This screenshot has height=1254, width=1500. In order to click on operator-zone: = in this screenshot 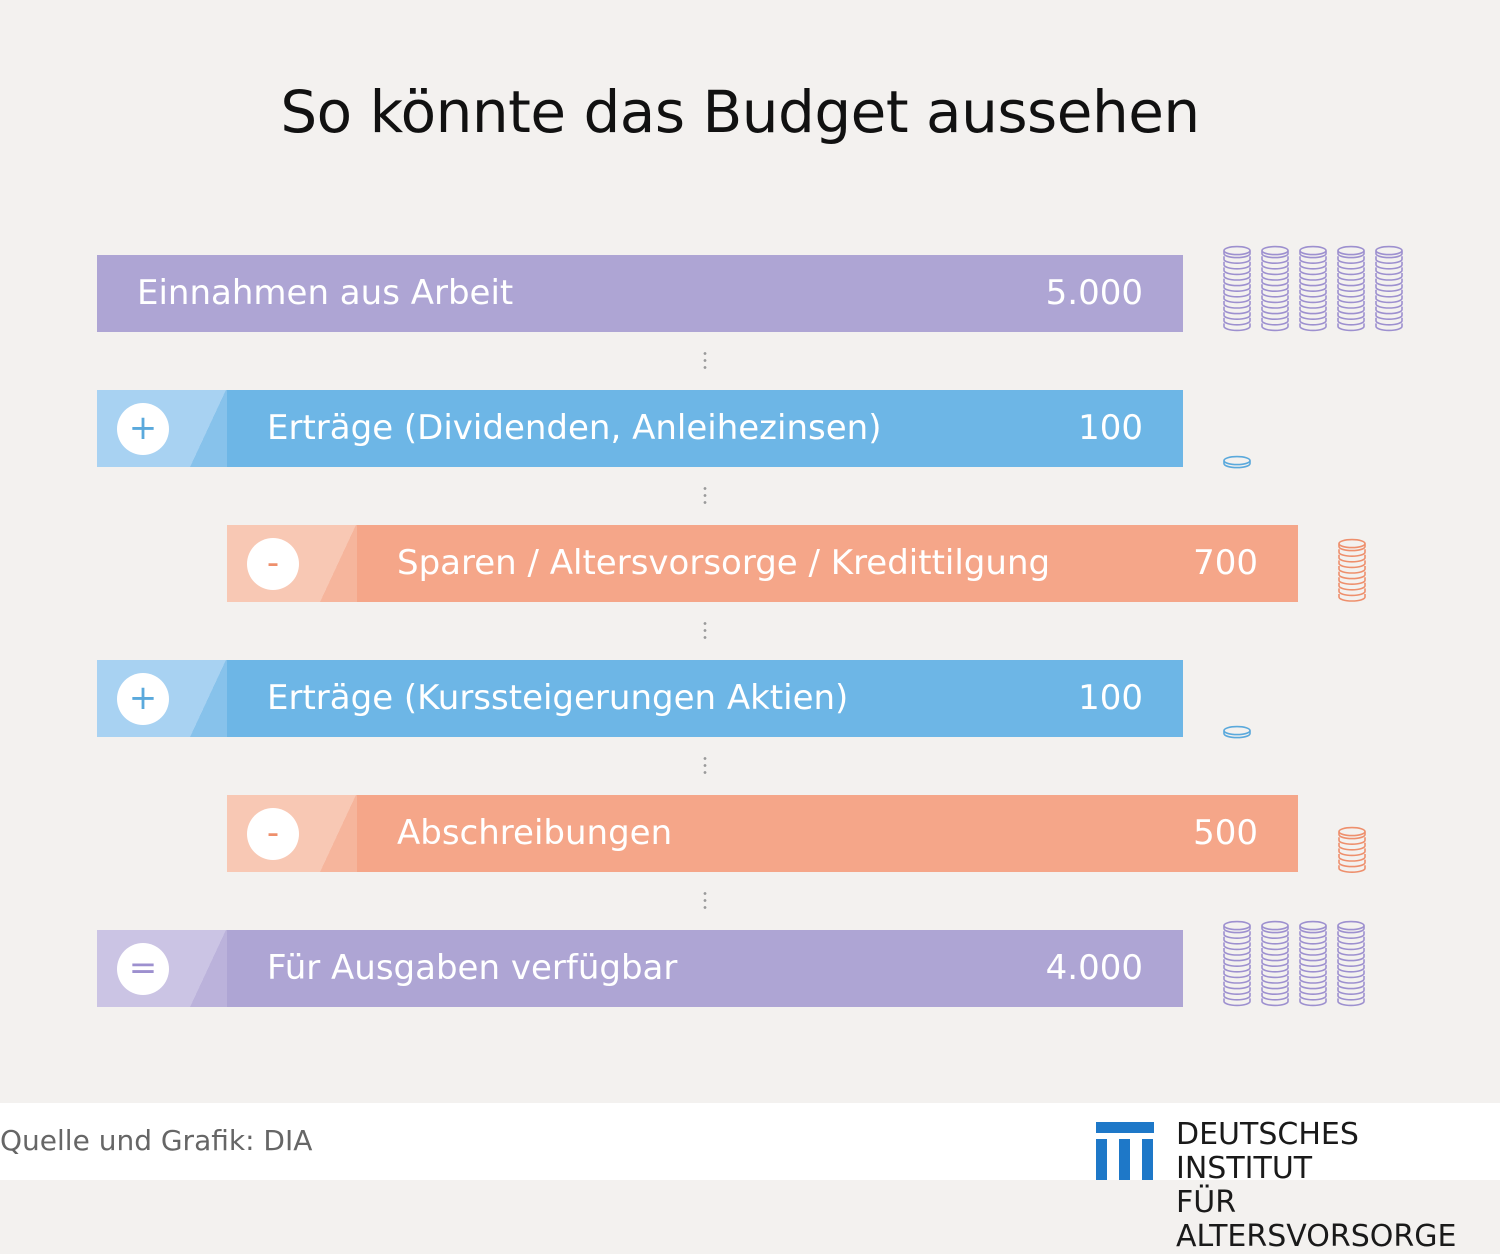, I will do `click(162, 968)`.